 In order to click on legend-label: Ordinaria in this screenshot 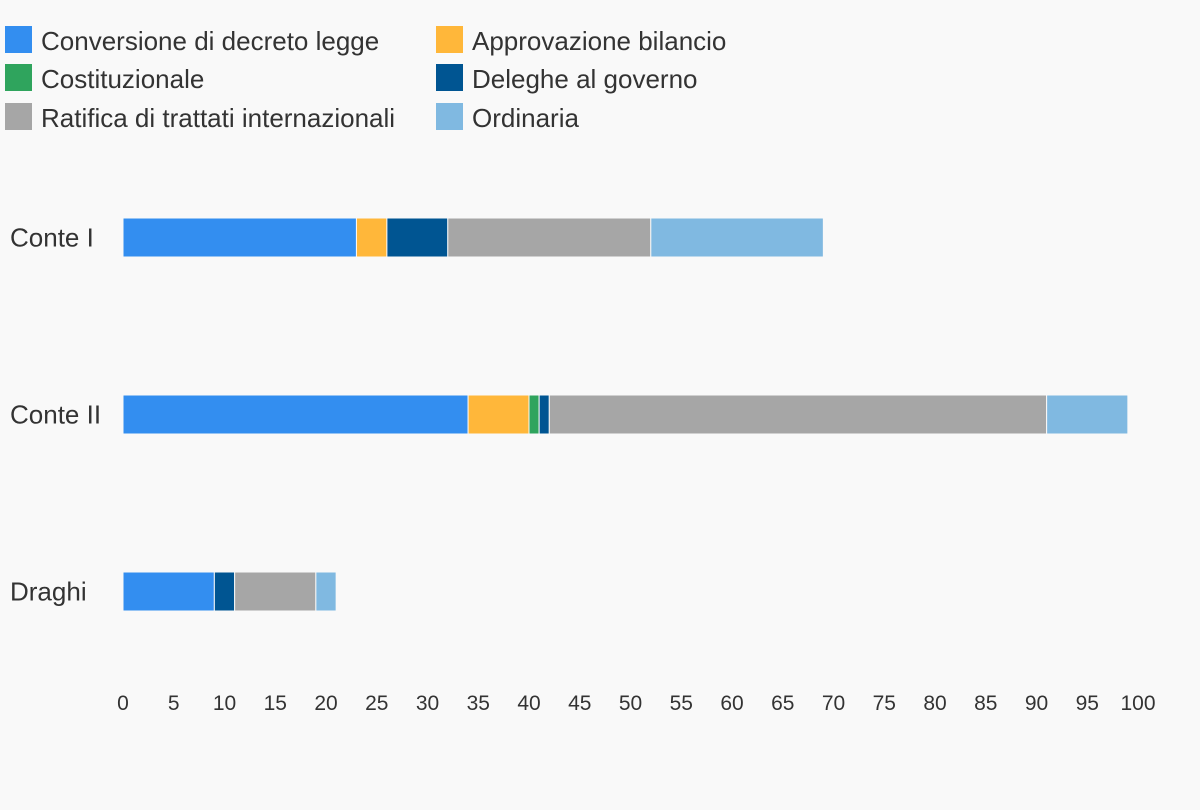, I will do `click(525, 118)`.